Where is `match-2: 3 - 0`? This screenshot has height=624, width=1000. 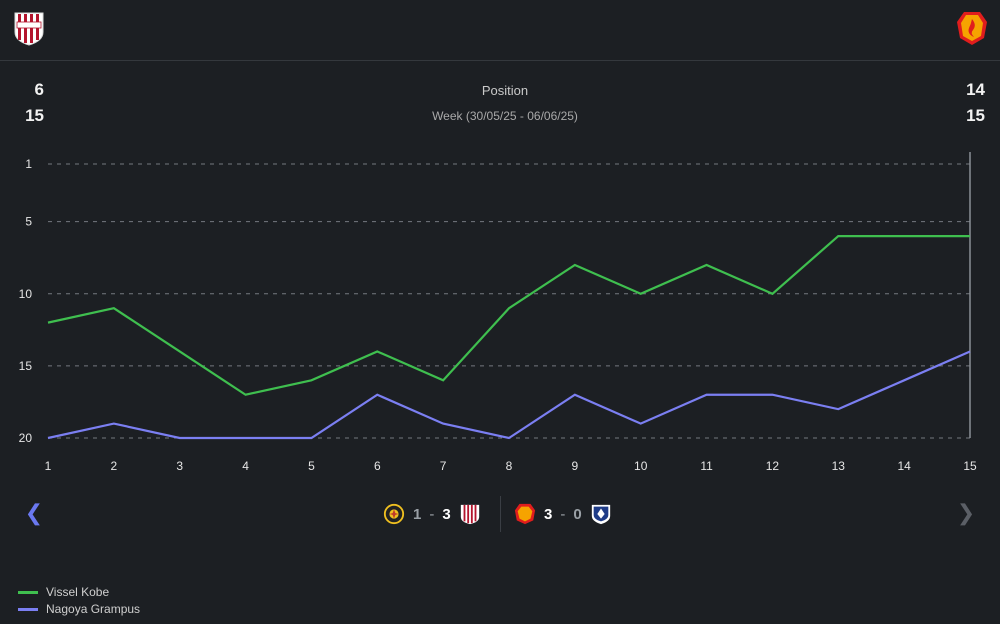 match-2: 3 - 0 is located at coordinates (563, 514).